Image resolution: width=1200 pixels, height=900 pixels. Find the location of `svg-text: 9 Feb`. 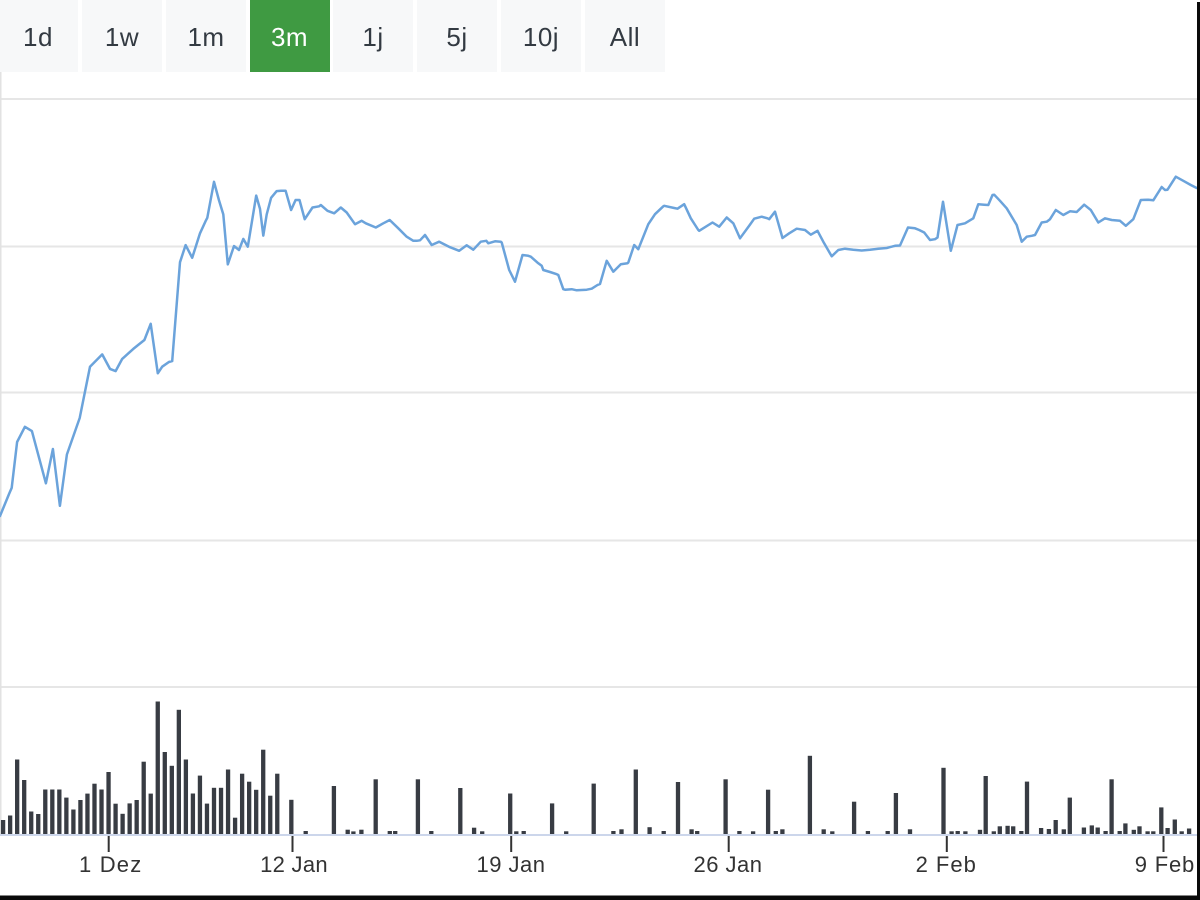

svg-text: 9 Feb is located at coordinates (1165, 864).